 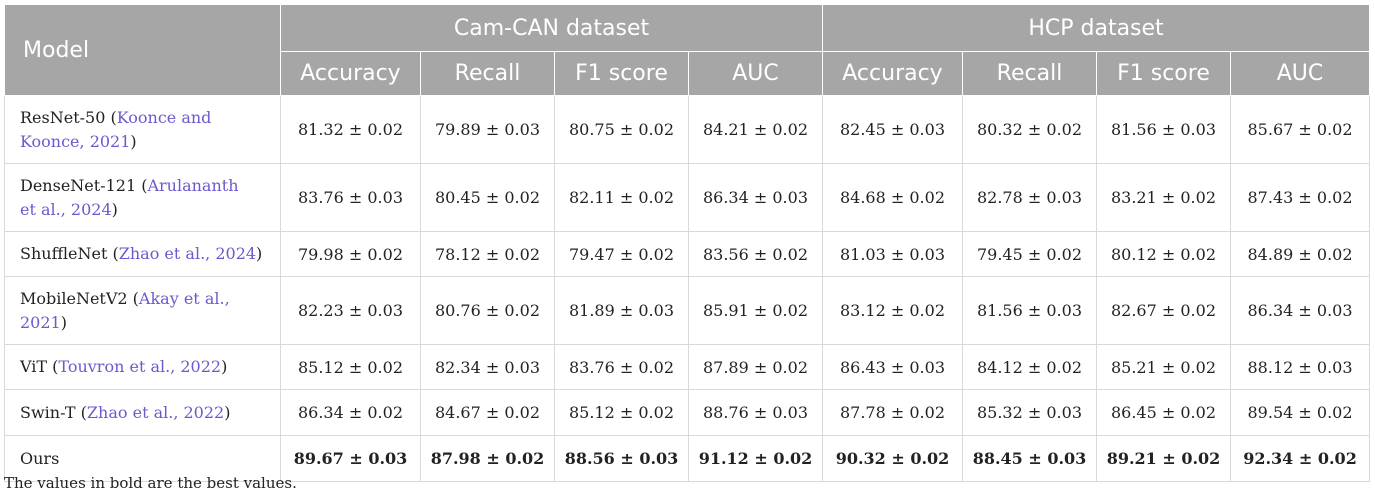 What do you see at coordinates (755, 412) in the screenshot?
I see `value-cell: 88.76 ± 0.03` at bounding box center [755, 412].